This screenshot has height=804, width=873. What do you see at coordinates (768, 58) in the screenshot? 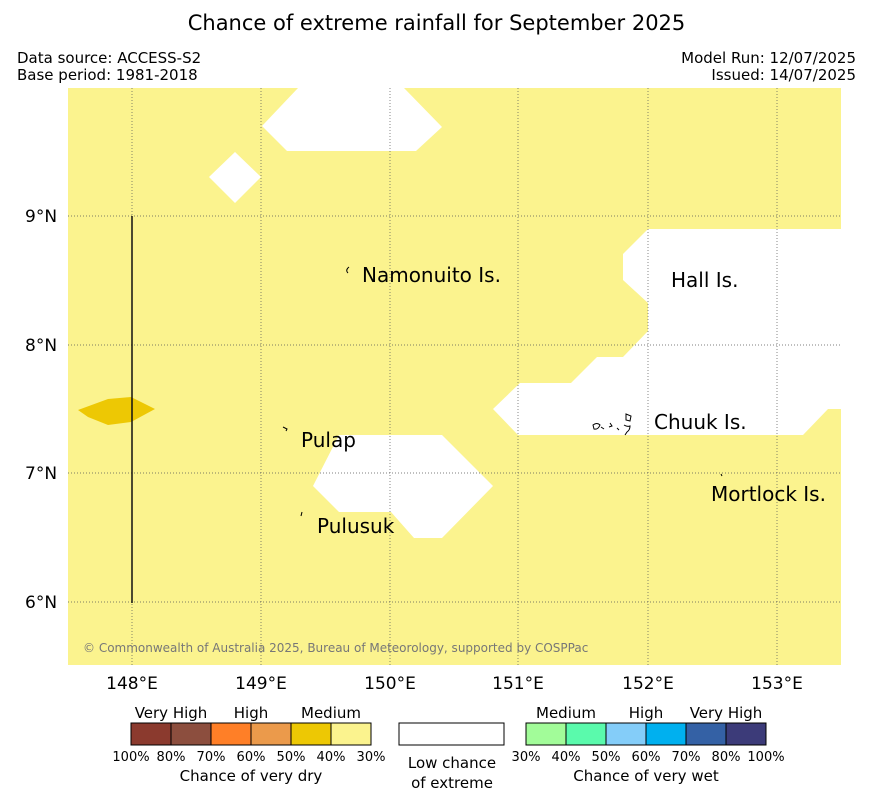
I see `model-run: Model Run: 12/07/2025` at bounding box center [768, 58].